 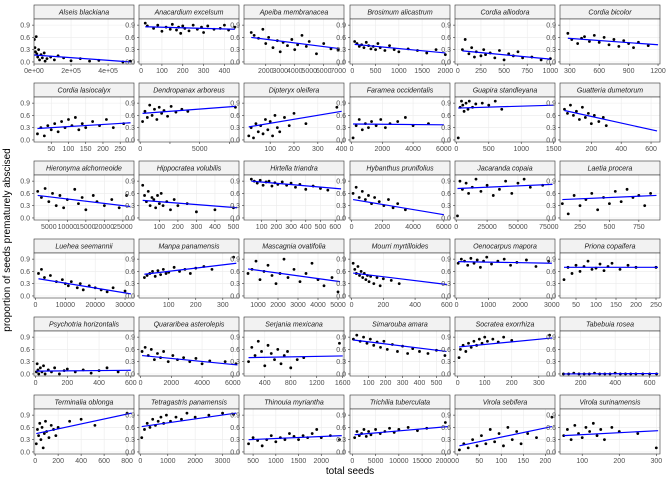 I want to click on facet-title: Faramea occidentalis, so click(x=400, y=91).